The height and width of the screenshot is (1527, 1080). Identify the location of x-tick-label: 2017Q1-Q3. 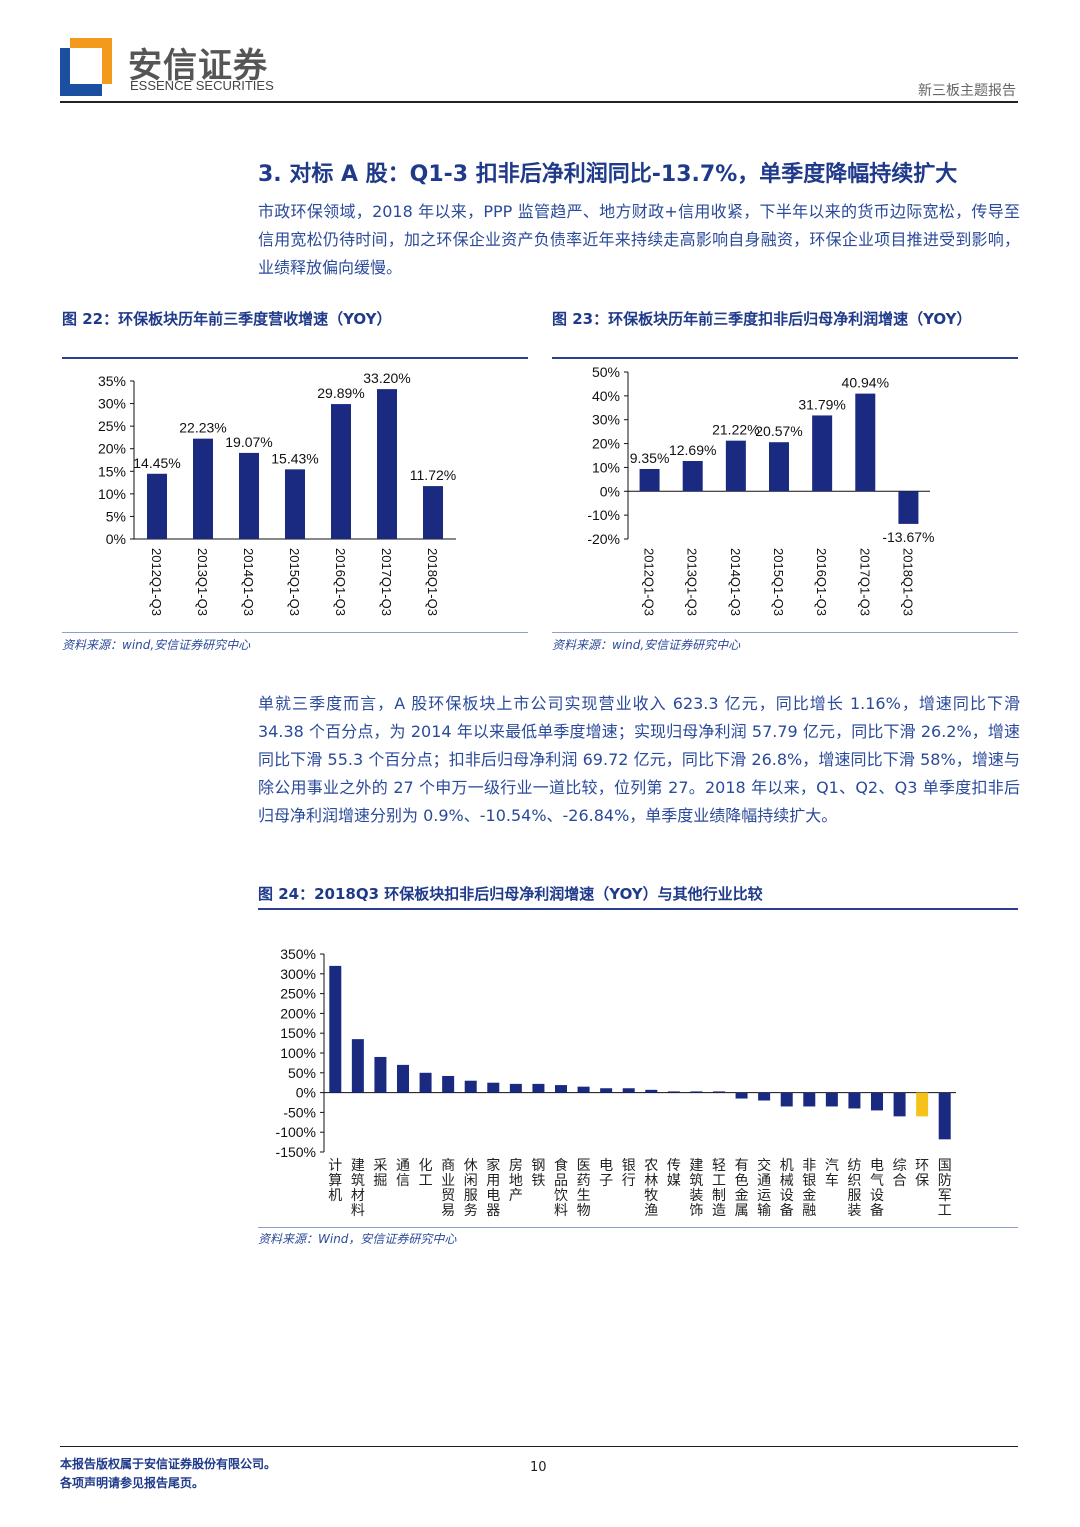
(386, 582).